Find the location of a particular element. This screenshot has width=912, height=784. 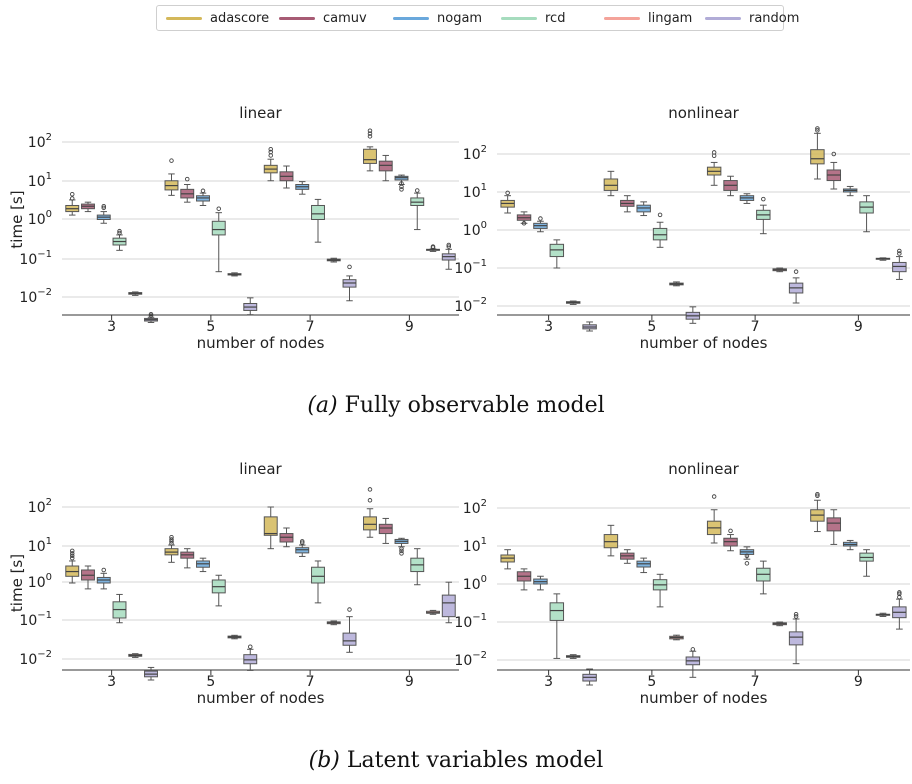

y-tick-label: 10⁰ is located at coordinates (40, 218).